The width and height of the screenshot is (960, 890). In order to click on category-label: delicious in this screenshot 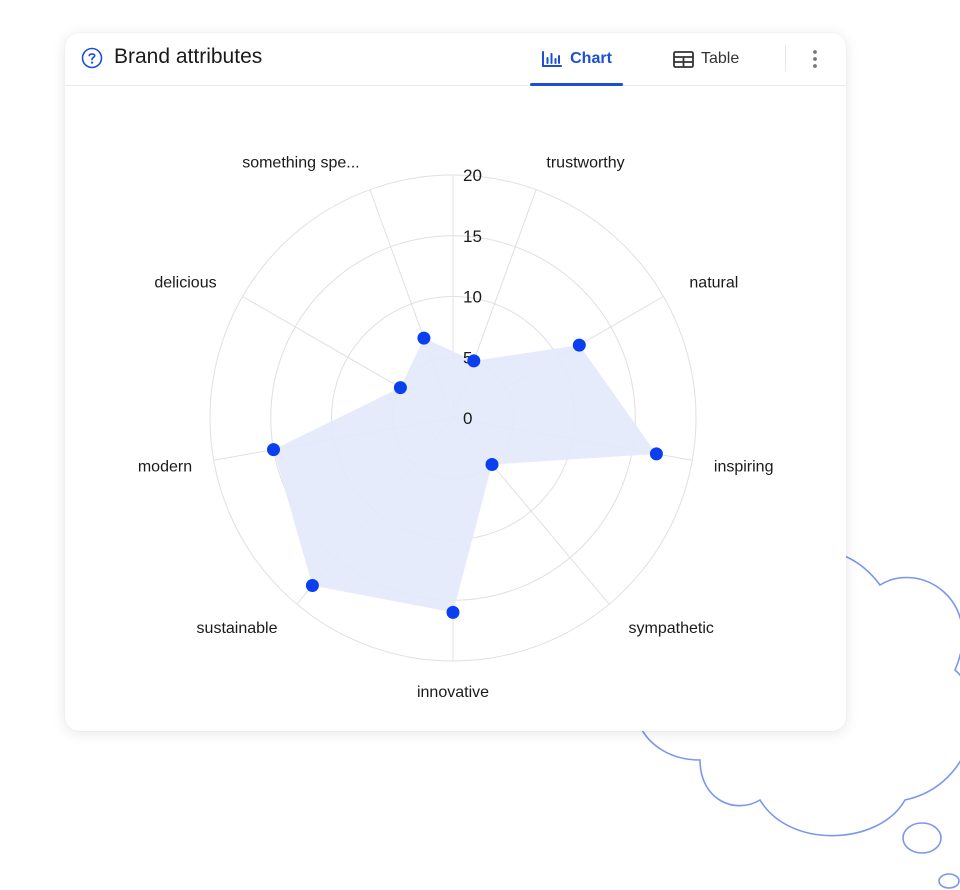, I will do `click(185, 283)`.